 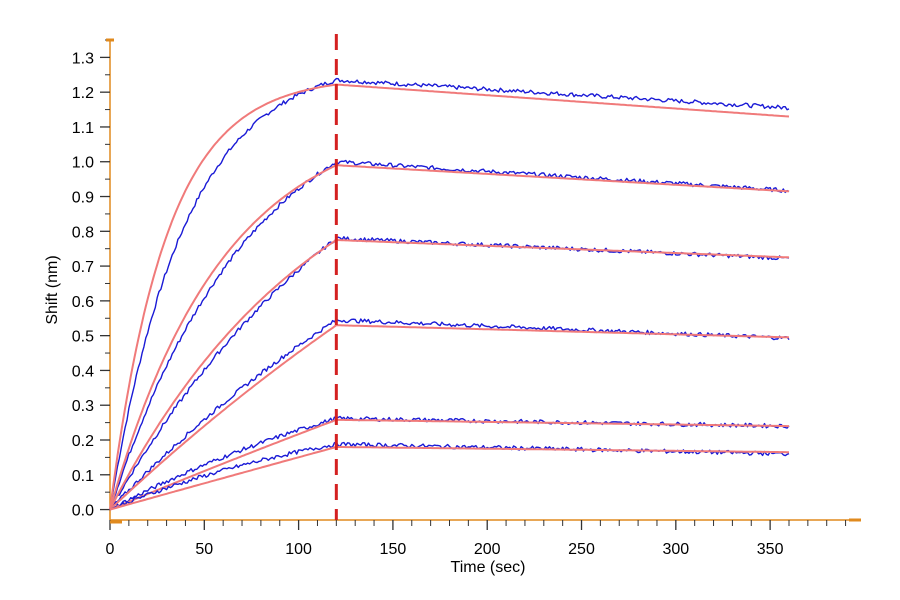 I want to click on x-tick-label: 350, so click(x=770, y=549).